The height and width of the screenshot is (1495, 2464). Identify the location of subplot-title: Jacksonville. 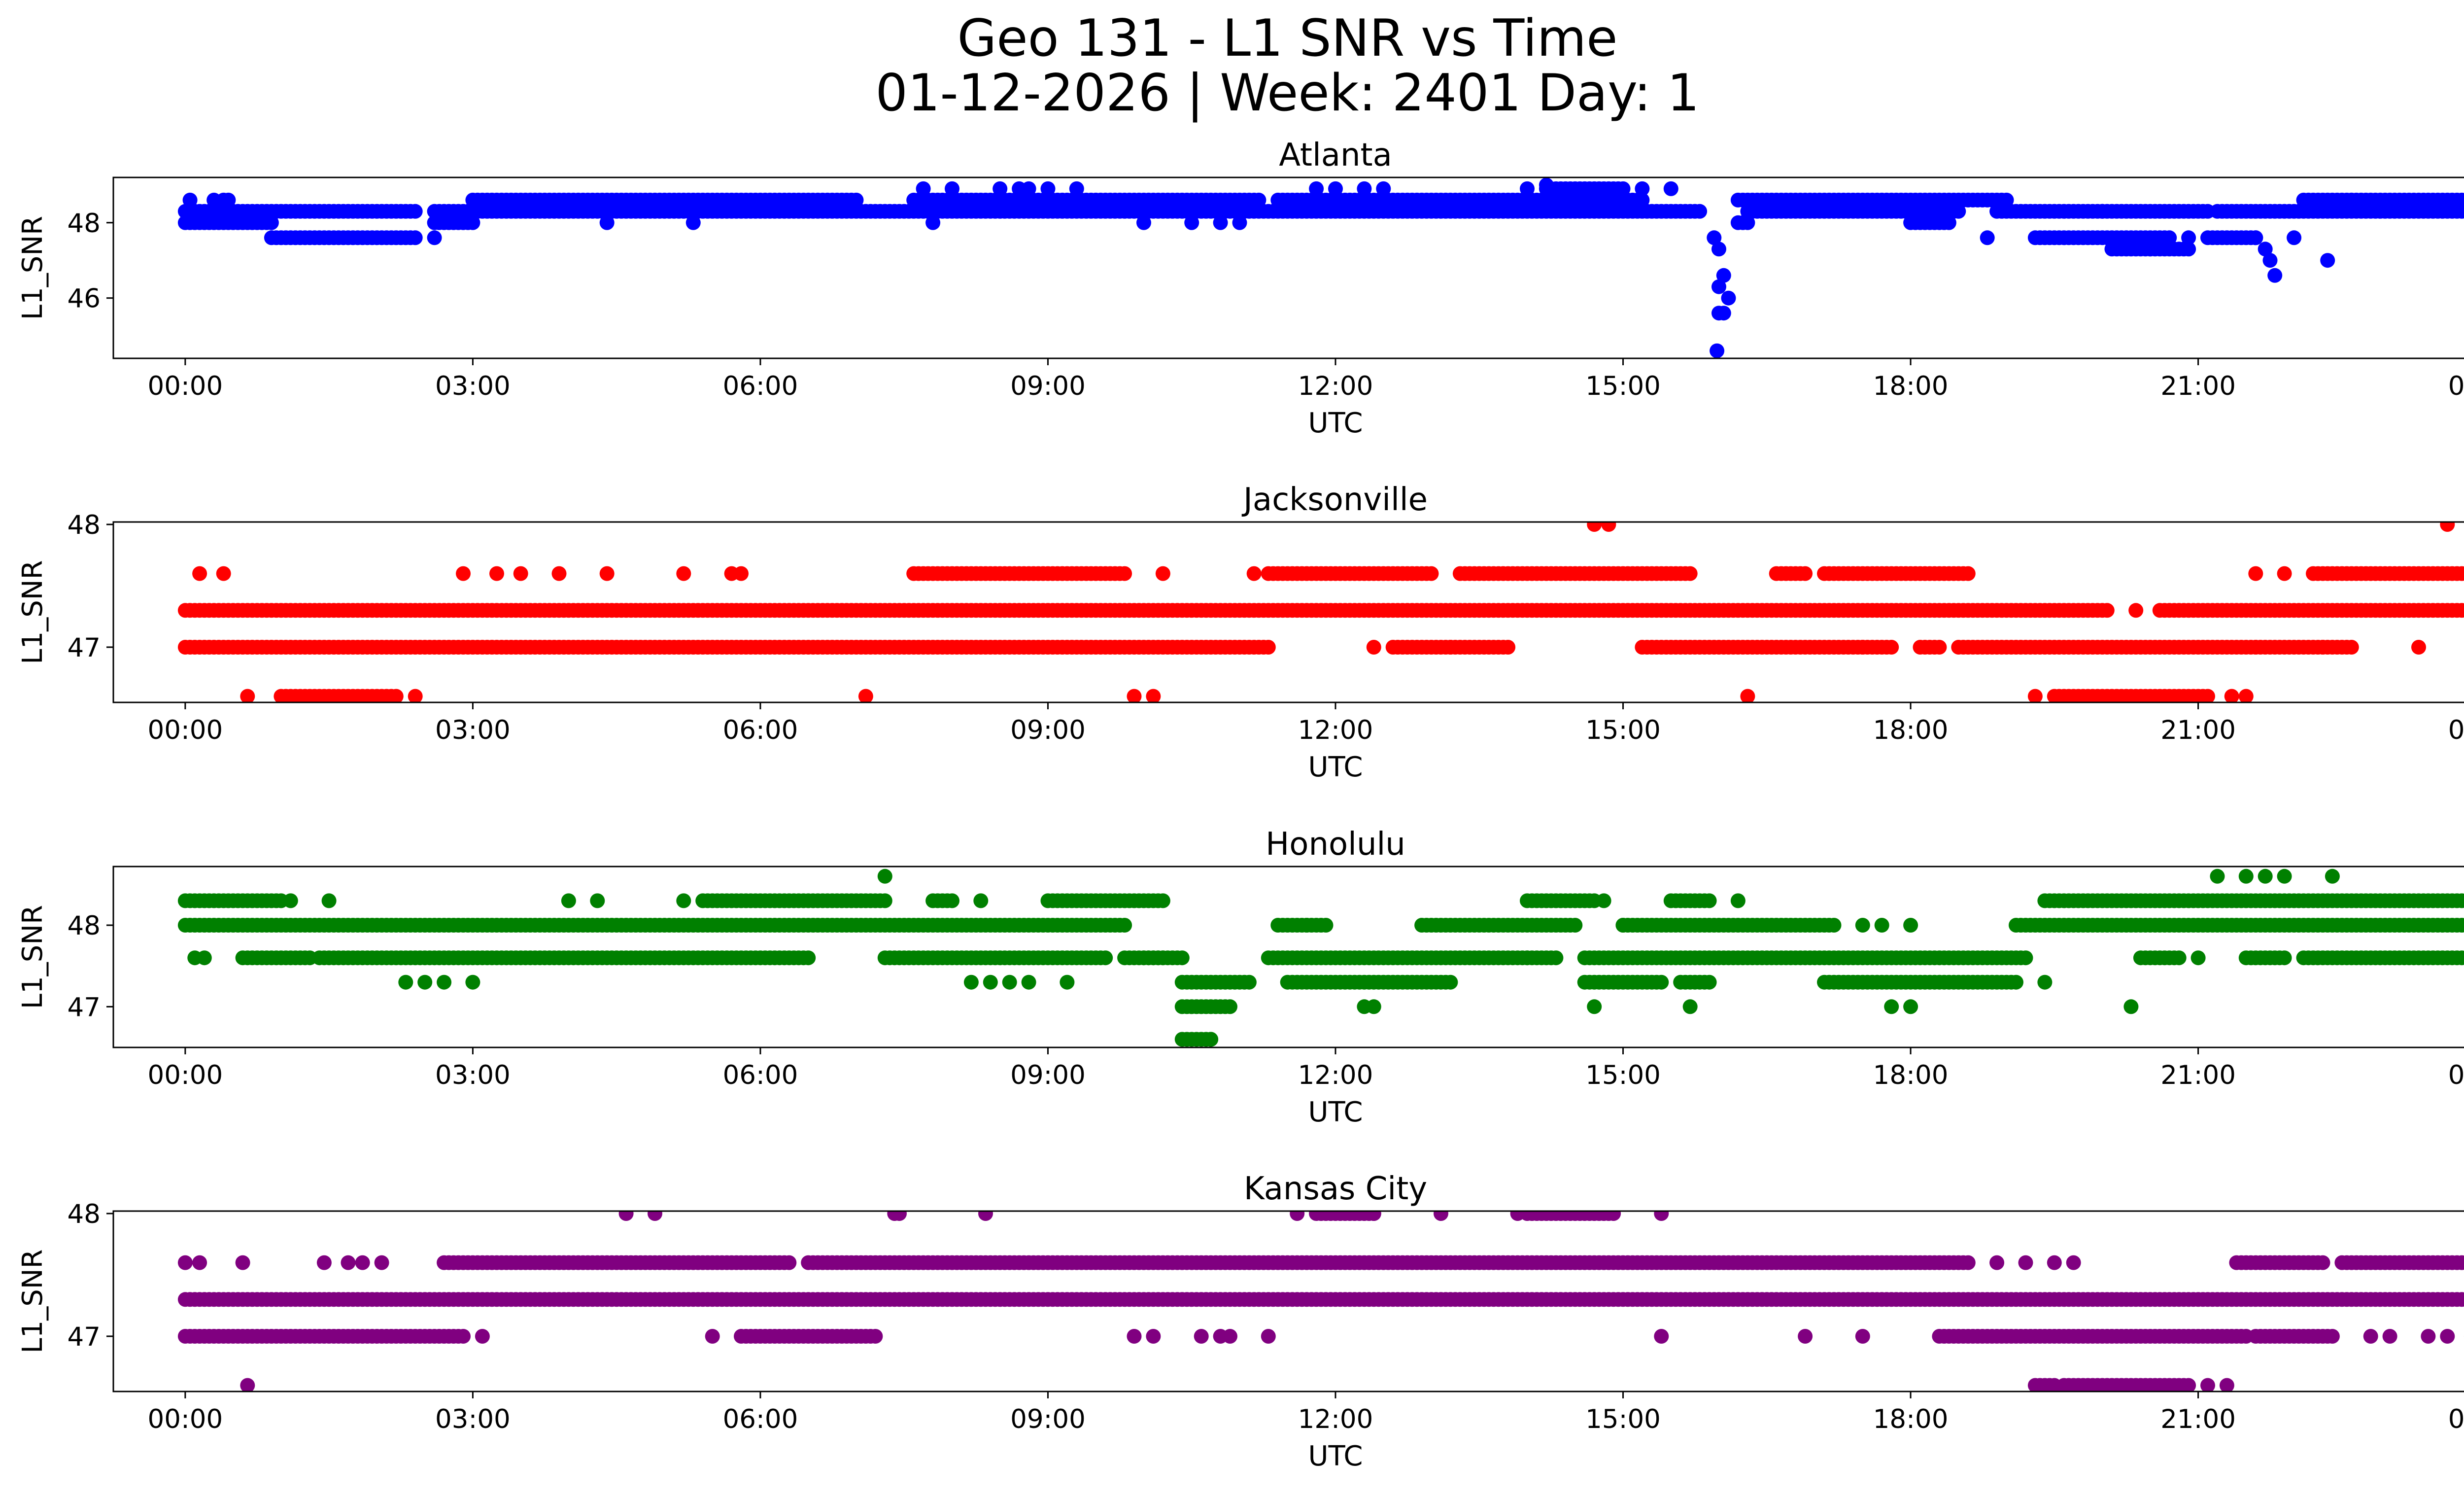
(1334, 500).